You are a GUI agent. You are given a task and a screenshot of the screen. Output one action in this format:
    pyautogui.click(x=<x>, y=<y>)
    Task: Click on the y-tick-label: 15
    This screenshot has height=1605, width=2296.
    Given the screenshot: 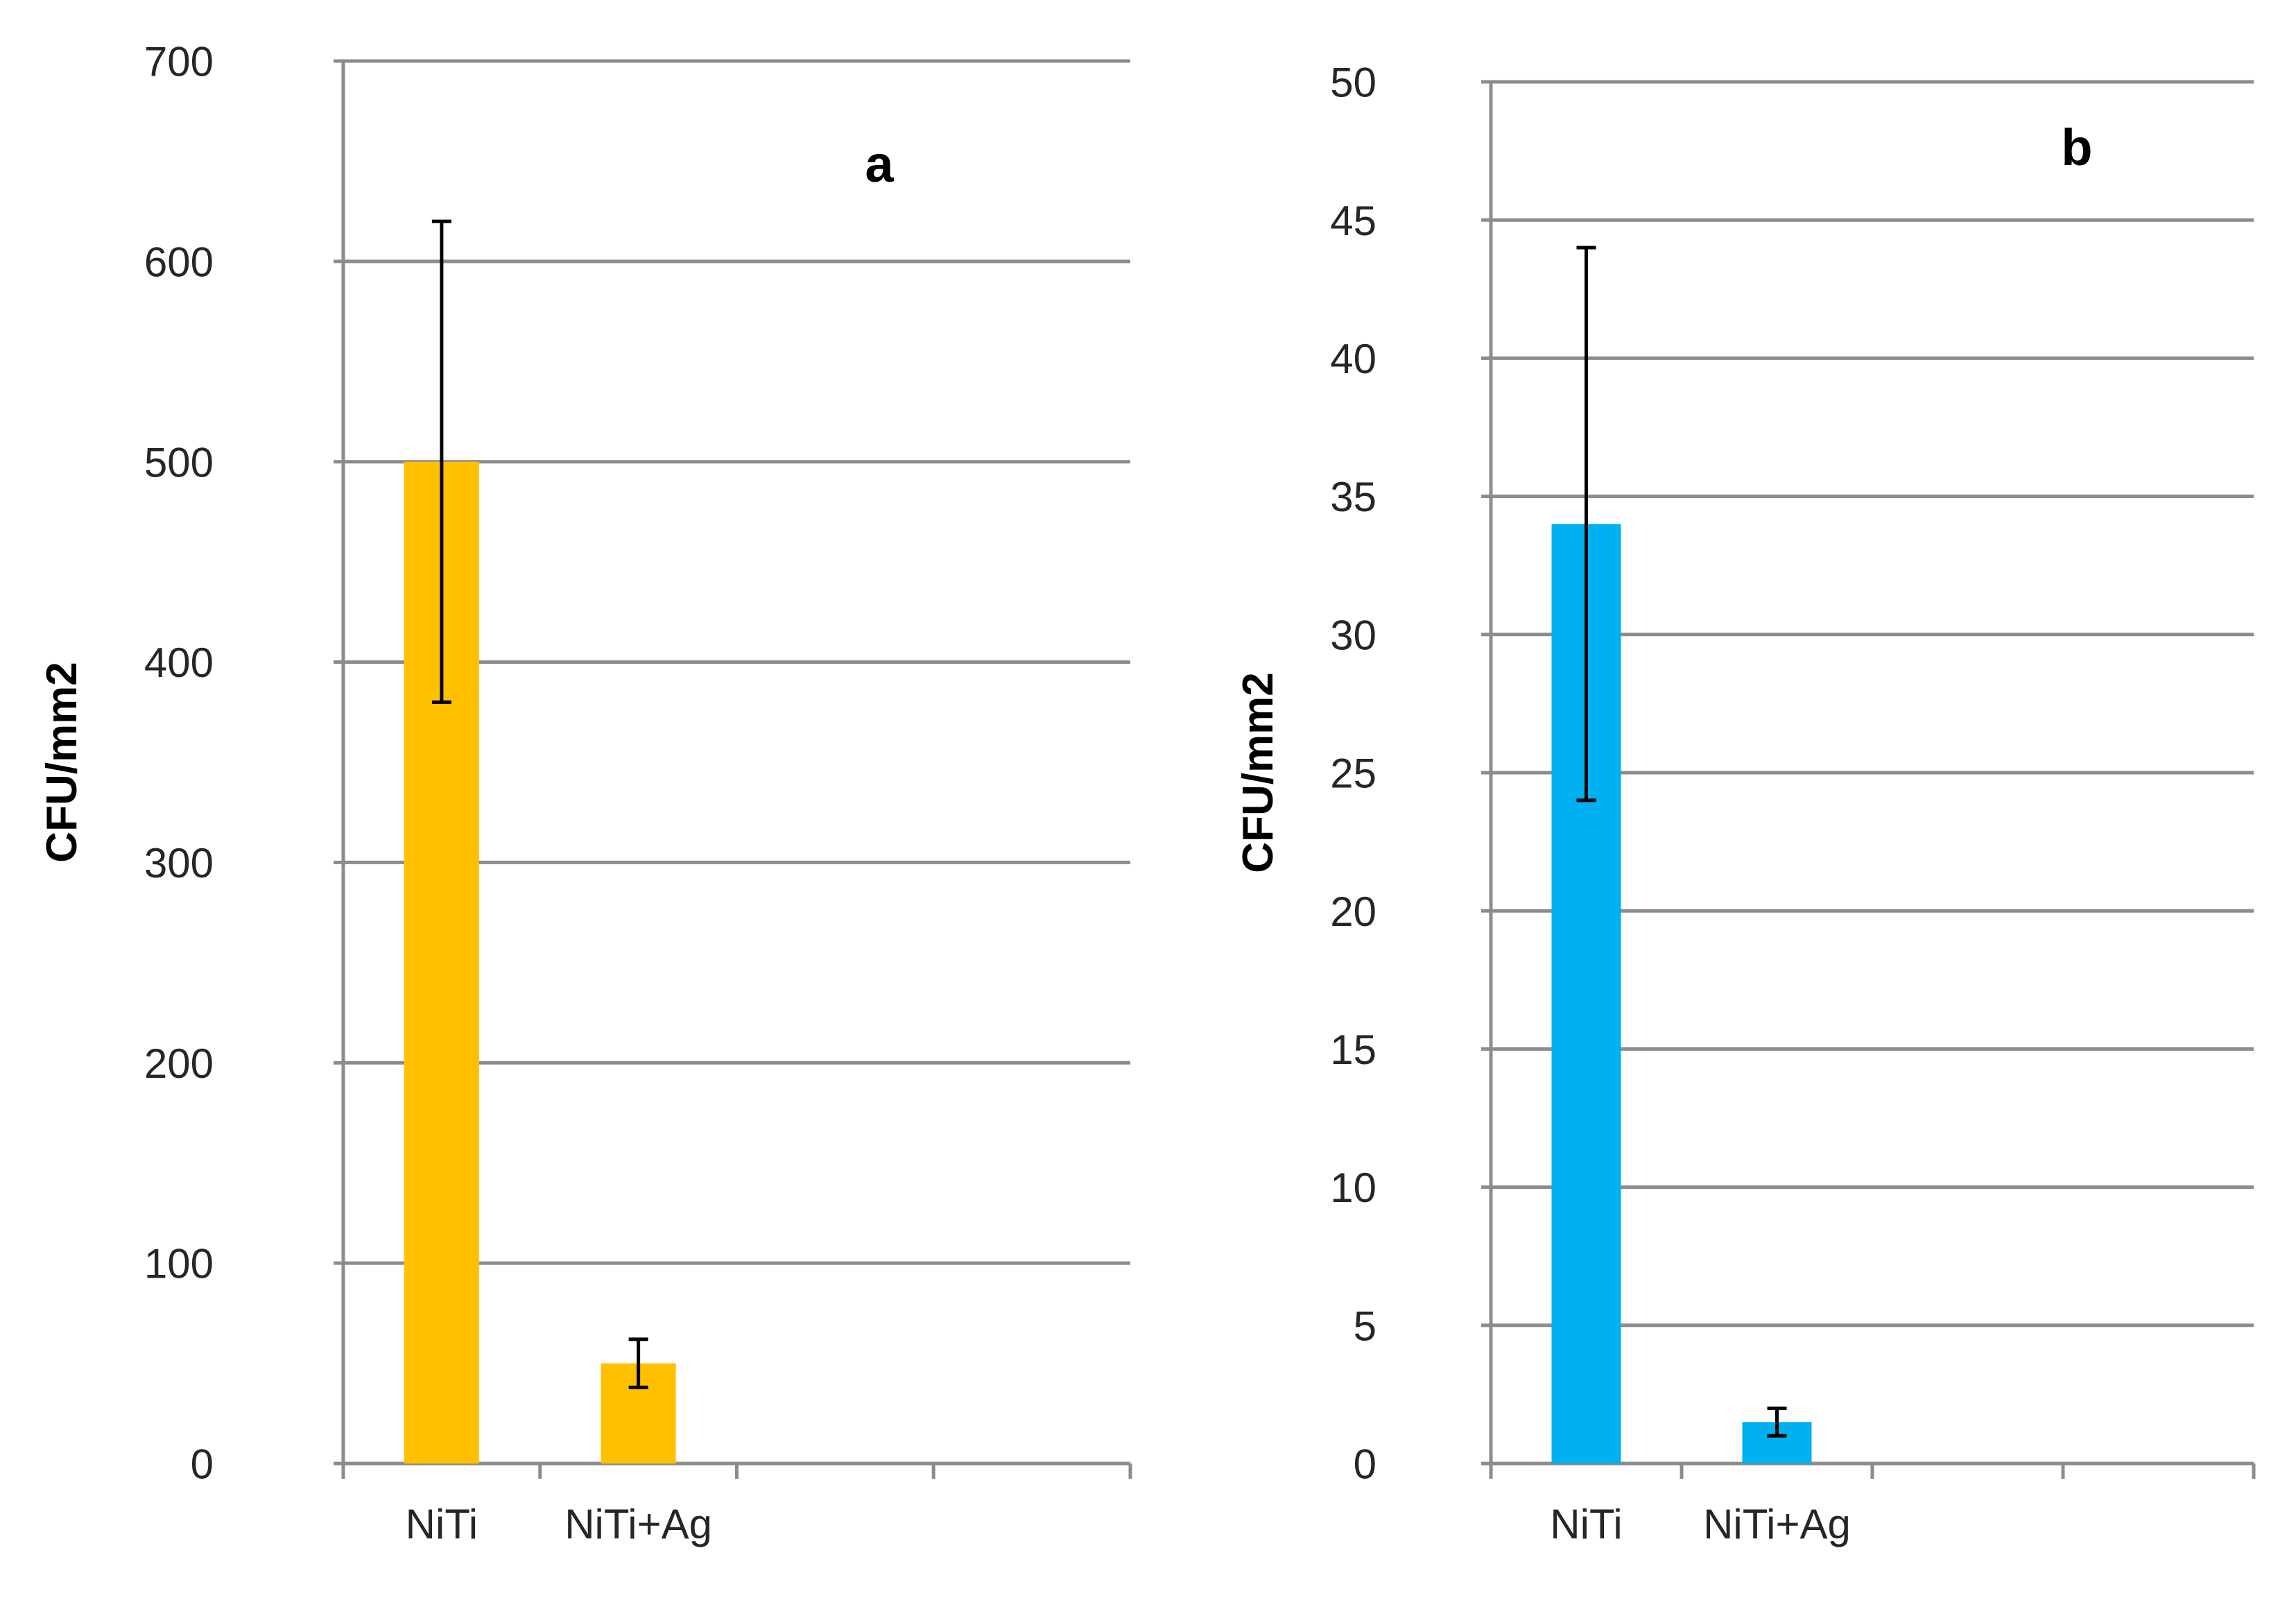 What is the action you would take?
    pyautogui.click(x=1353, y=1050)
    